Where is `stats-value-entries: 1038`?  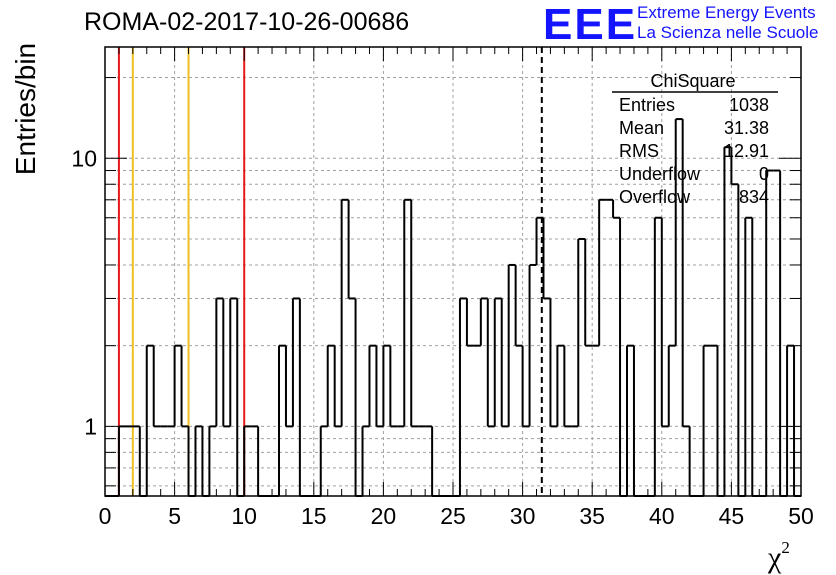
stats-value-entries: 1038 is located at coordinates (749, 105).